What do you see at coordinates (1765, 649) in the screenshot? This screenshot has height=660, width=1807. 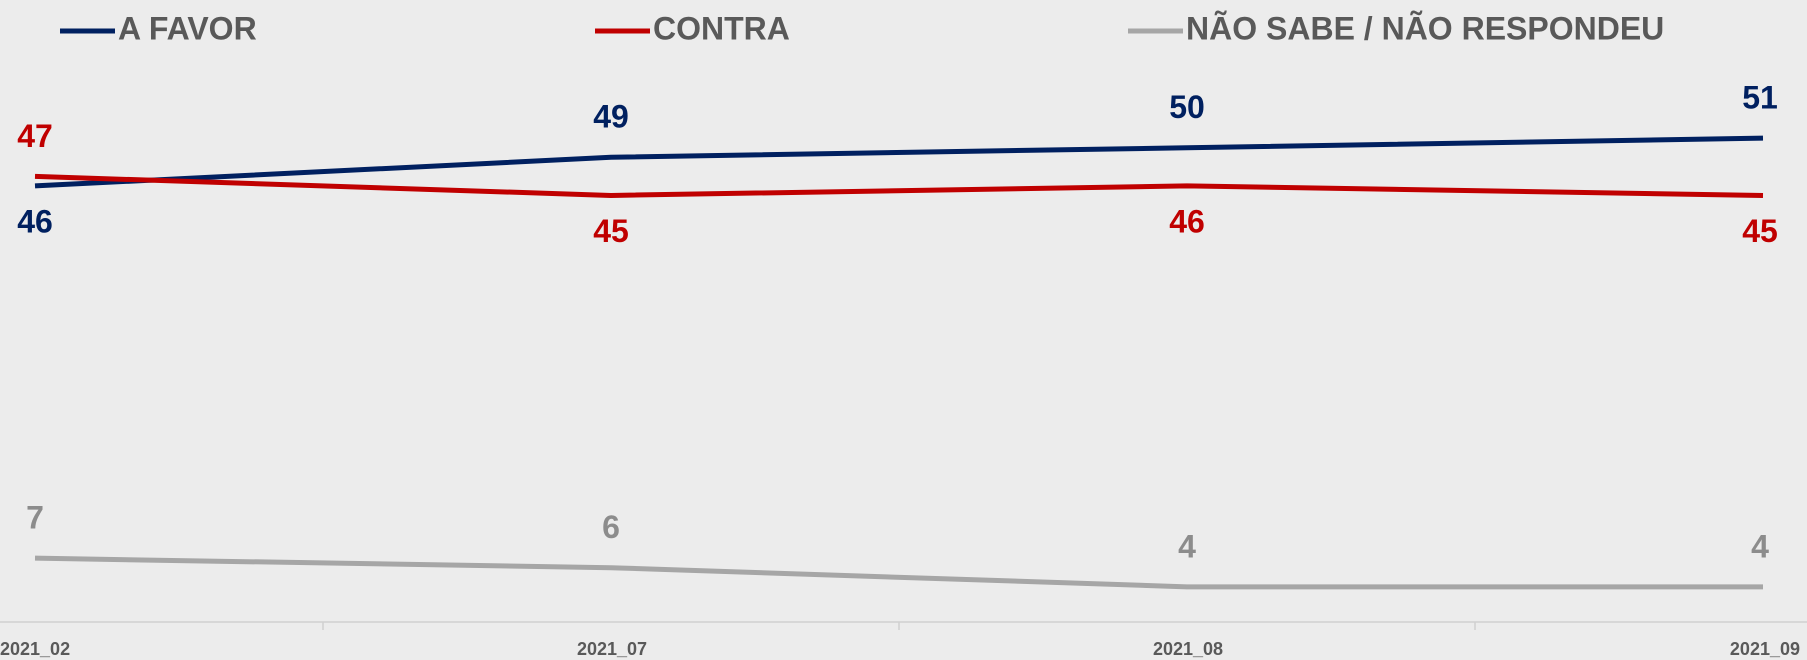 I see `x-tick-label: 2021_09` at bounding box center [1765, 649].